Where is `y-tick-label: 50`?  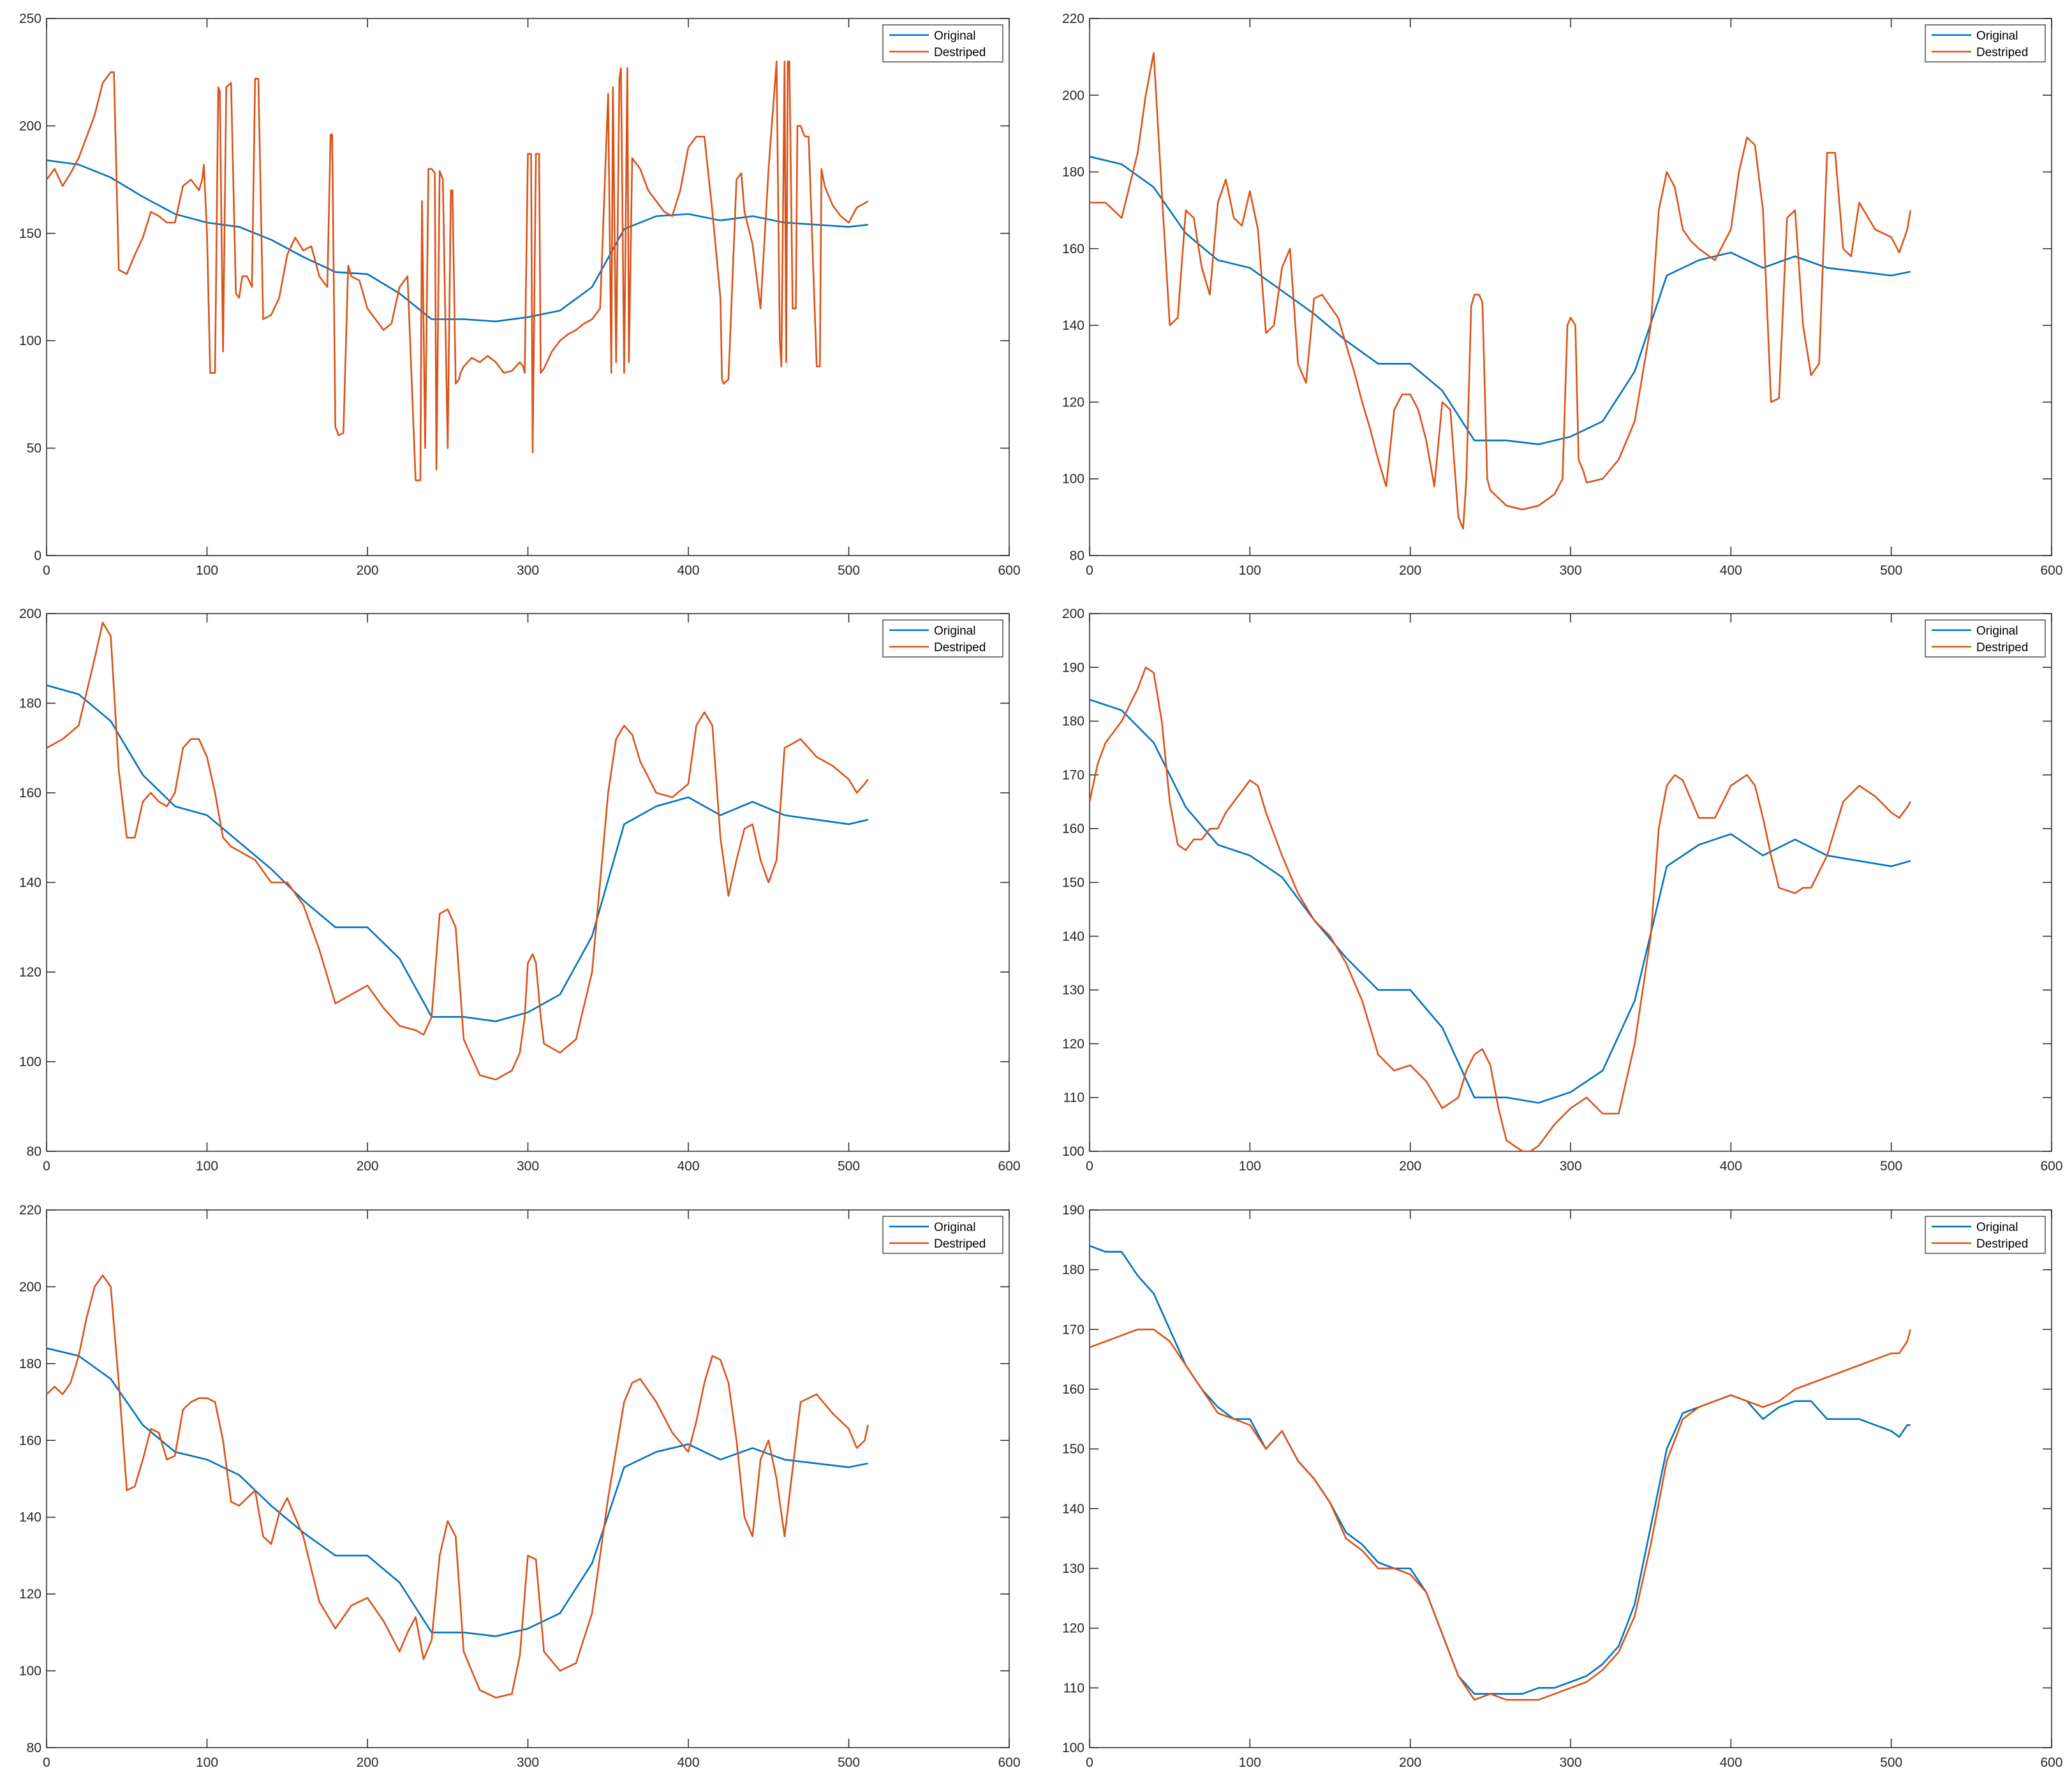 y-tick-label: 50 is located at coordinates (34, 448).